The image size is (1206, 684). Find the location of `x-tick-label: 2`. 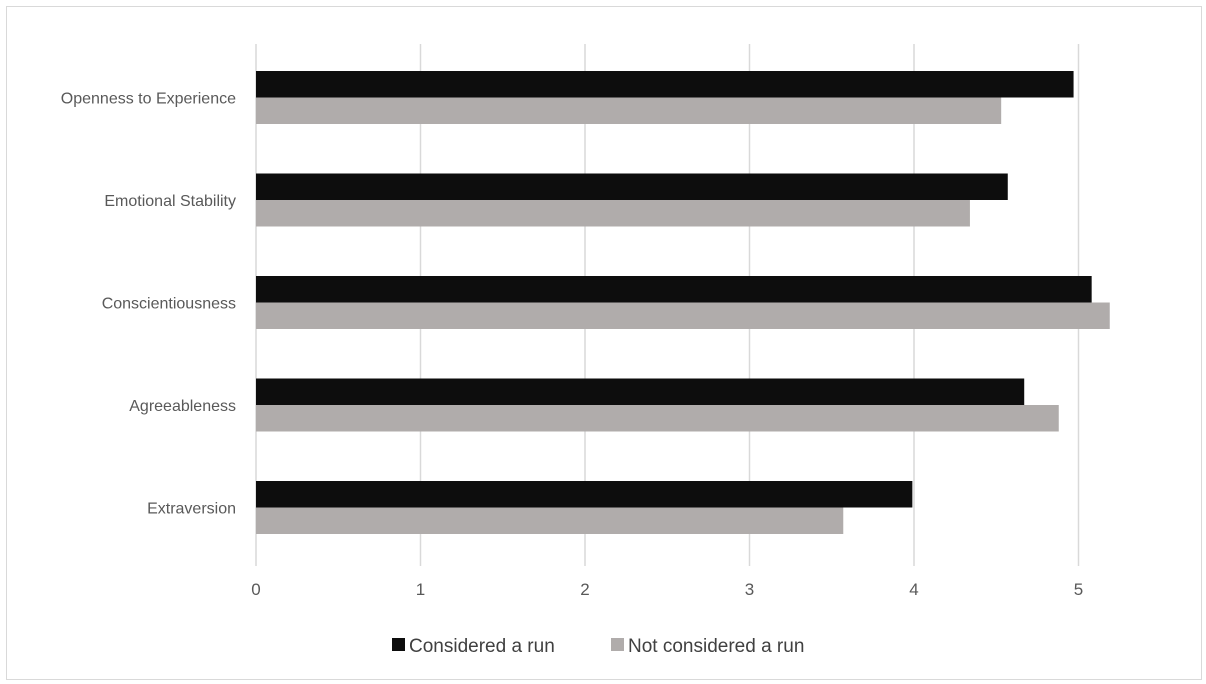

x-tick-label: 2 is located at coordinates (584, 589).